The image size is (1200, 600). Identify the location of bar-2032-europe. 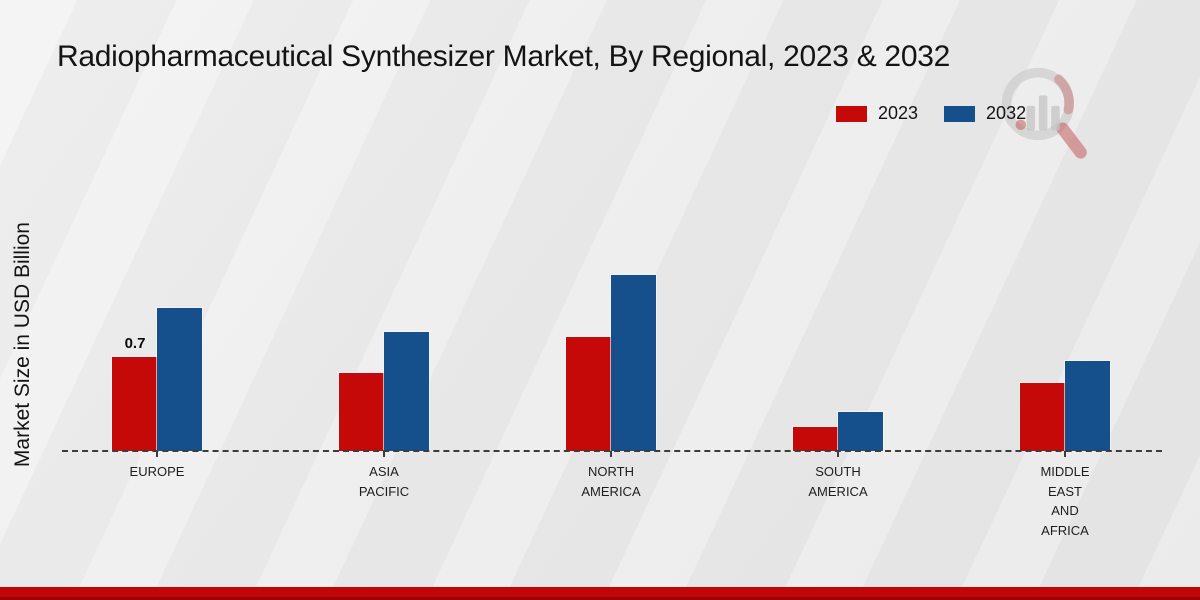
(179, 379).